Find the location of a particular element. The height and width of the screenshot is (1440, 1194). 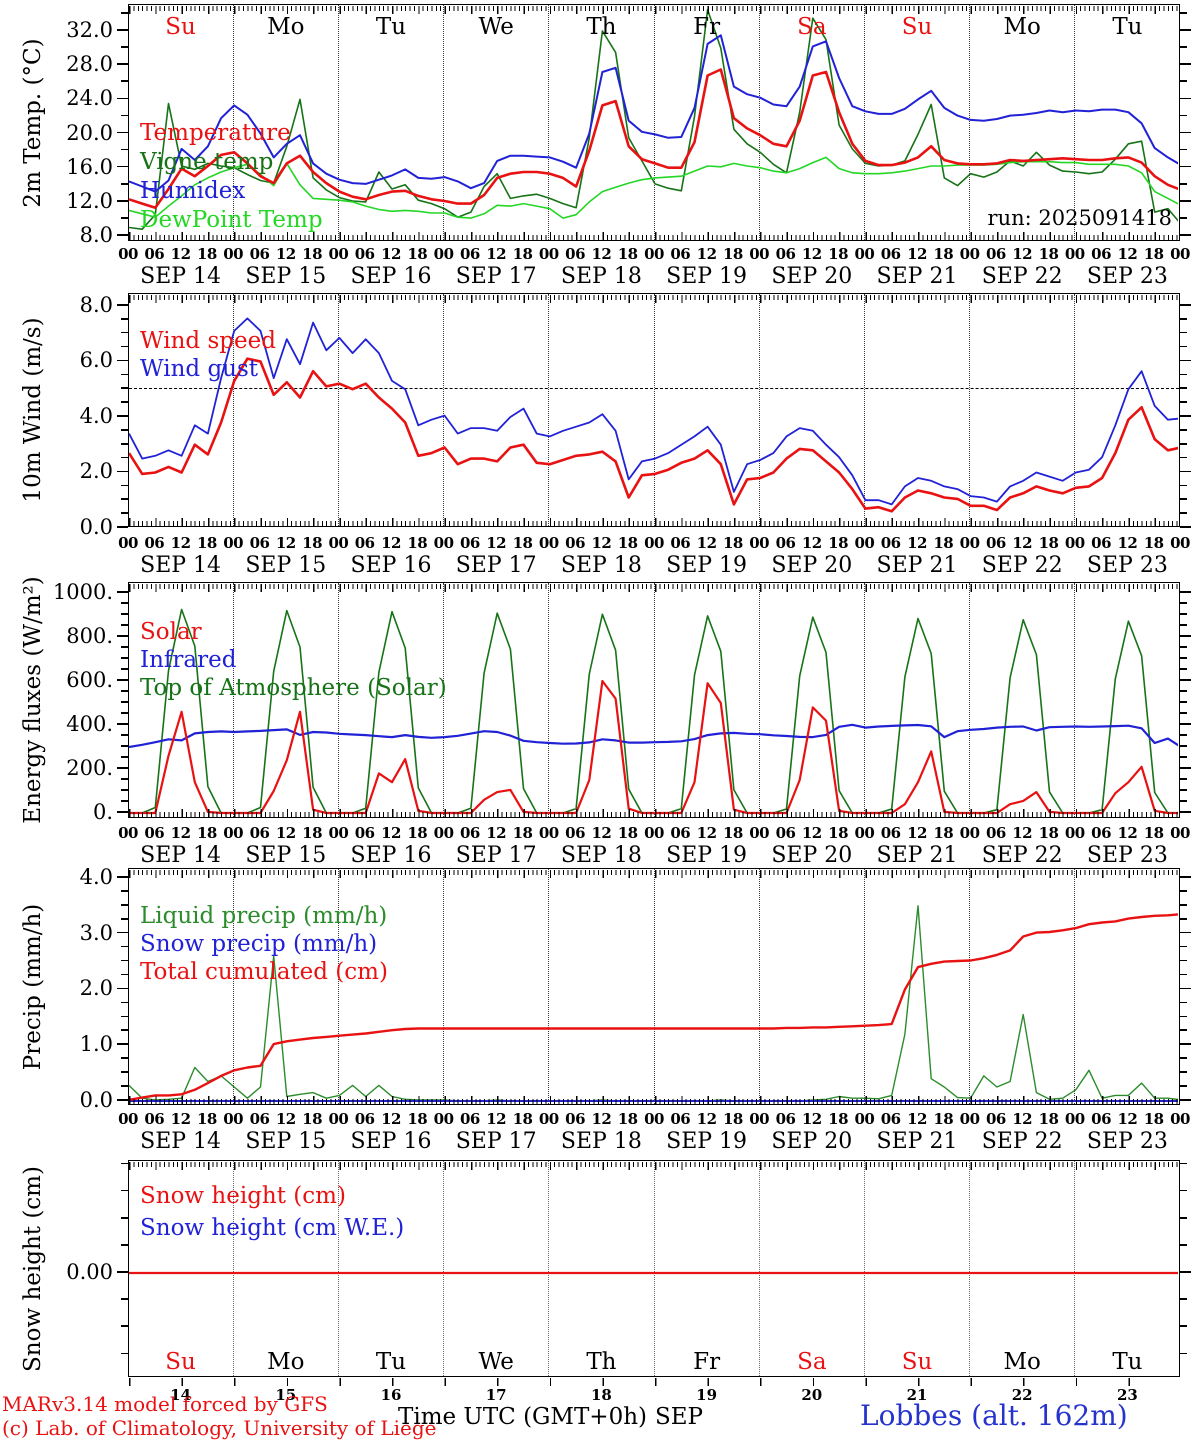

legend-temperature: Temperature is located at coordinates (215, 133).